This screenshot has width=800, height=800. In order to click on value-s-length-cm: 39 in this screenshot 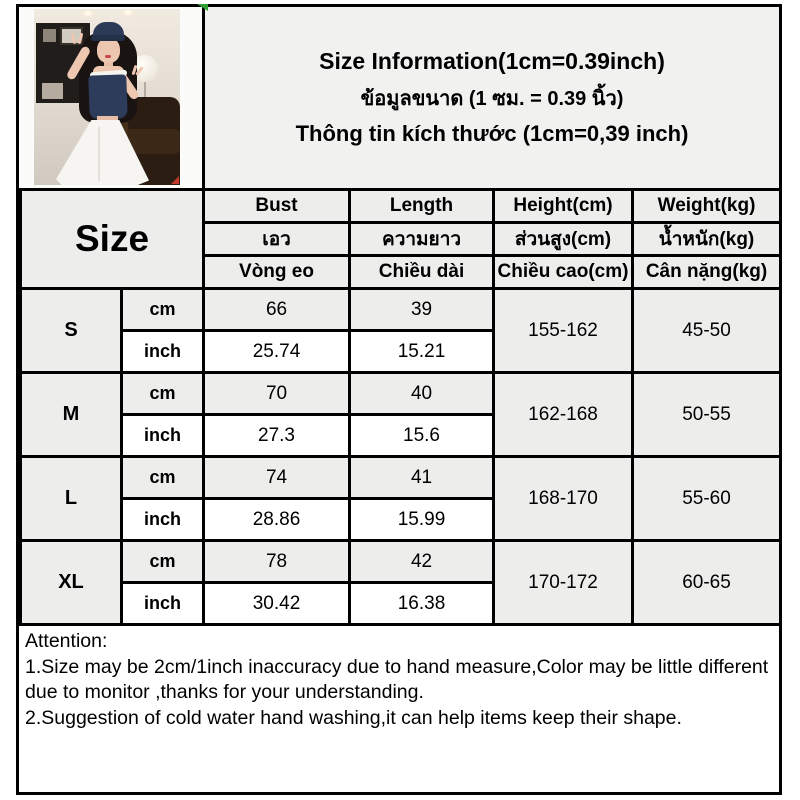, I will do `click(422, 309)`.